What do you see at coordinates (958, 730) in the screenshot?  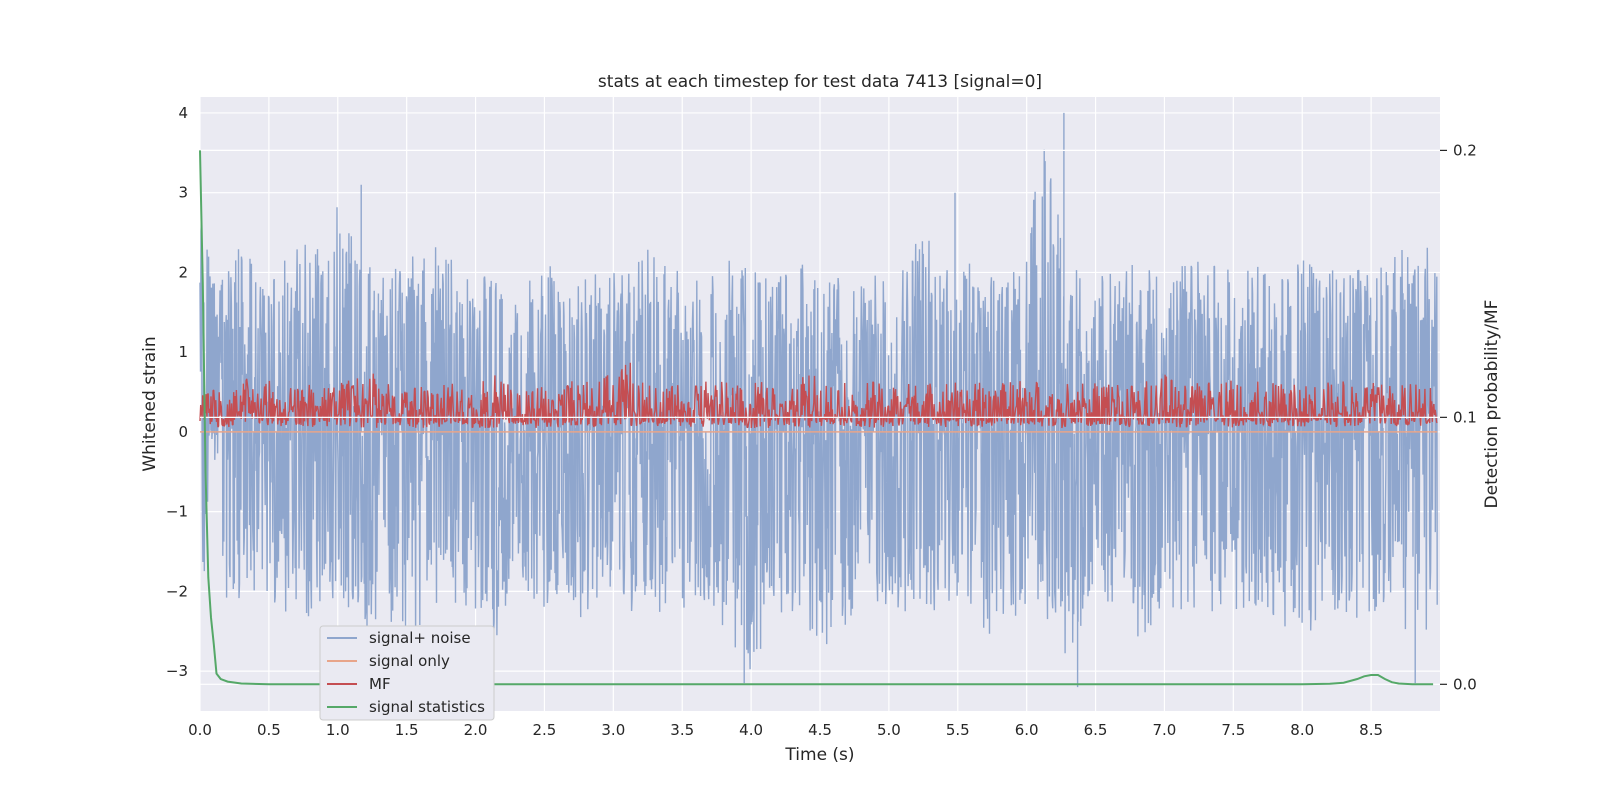 I see `x-tick-label: 5.5` at bounding box center [958, 730].